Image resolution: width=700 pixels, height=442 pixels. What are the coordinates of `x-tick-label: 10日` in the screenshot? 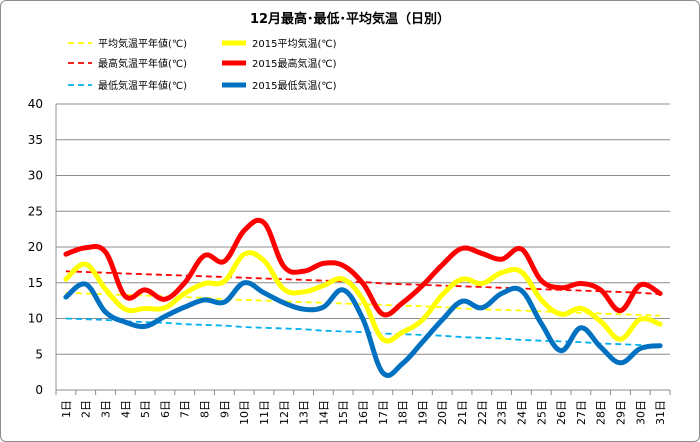 It's located at (244, 412).